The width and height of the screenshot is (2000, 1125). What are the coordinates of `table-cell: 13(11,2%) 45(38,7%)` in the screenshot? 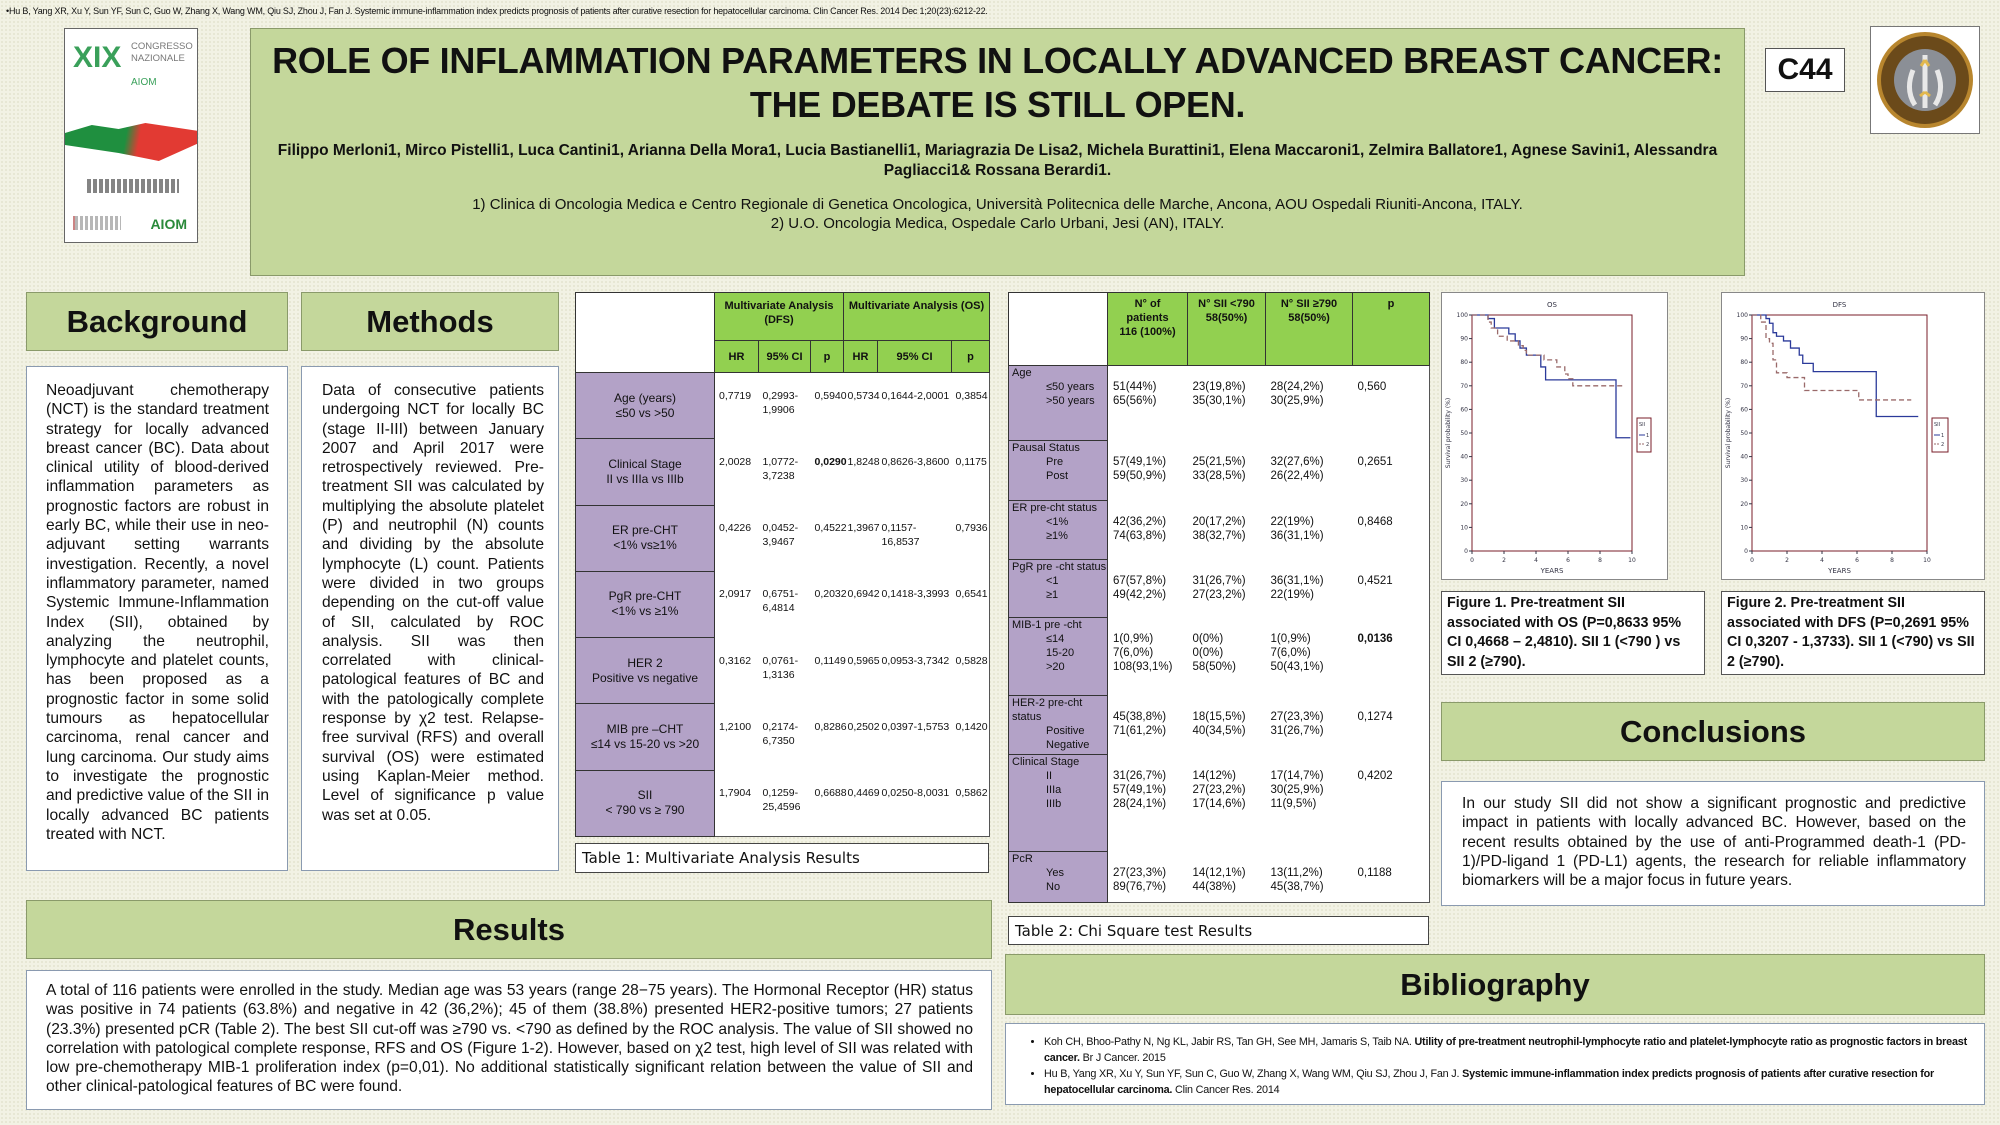 It's located at (1297, 879).